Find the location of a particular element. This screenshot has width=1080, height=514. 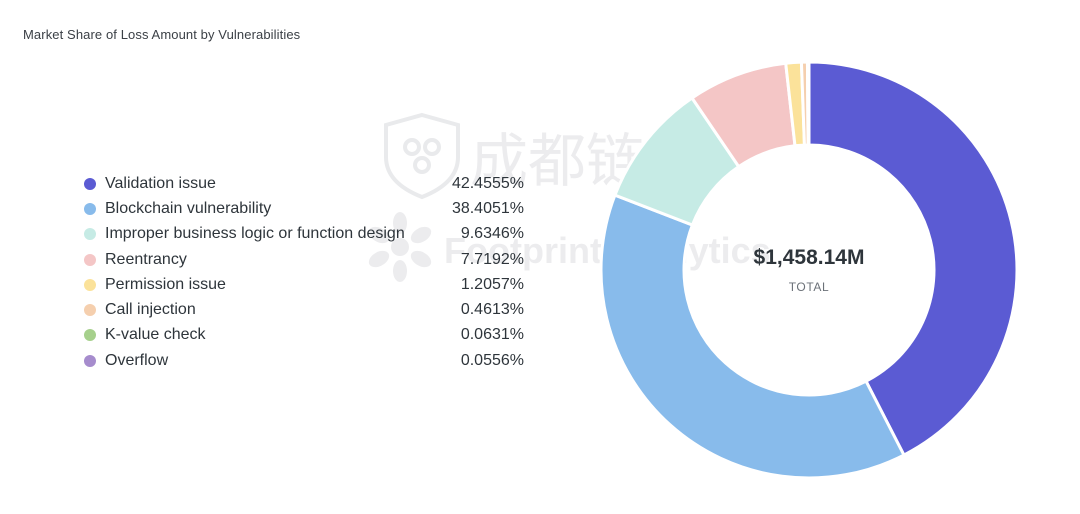

total-value: $1,458.14M is located at coordinates (809, 257).